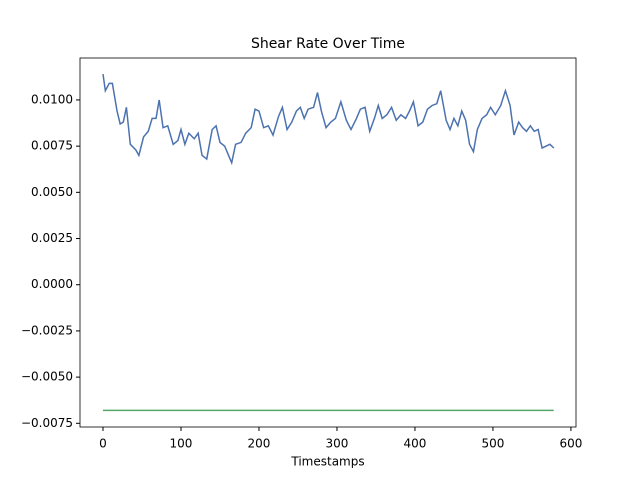 This screenshot has width=640, height=484. Describe the element at coordinates (52, 146) in the screenshot. I see `y-tick-label: 0.0075` at that location.